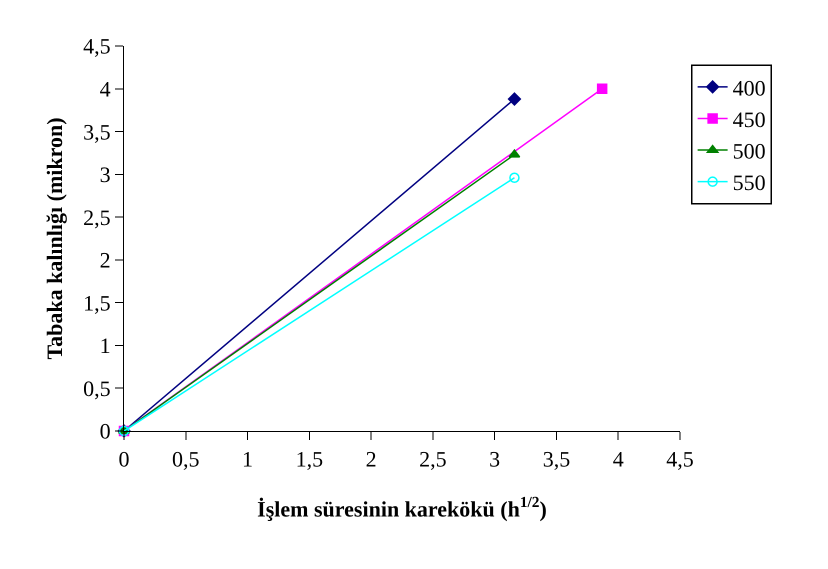 Image resolution: width=828 pixels, height=569 pixels. What do you see at coordinates (749, 151) in the screenshot?
I see `legend-label: 500` at bounding box center [749, 151].